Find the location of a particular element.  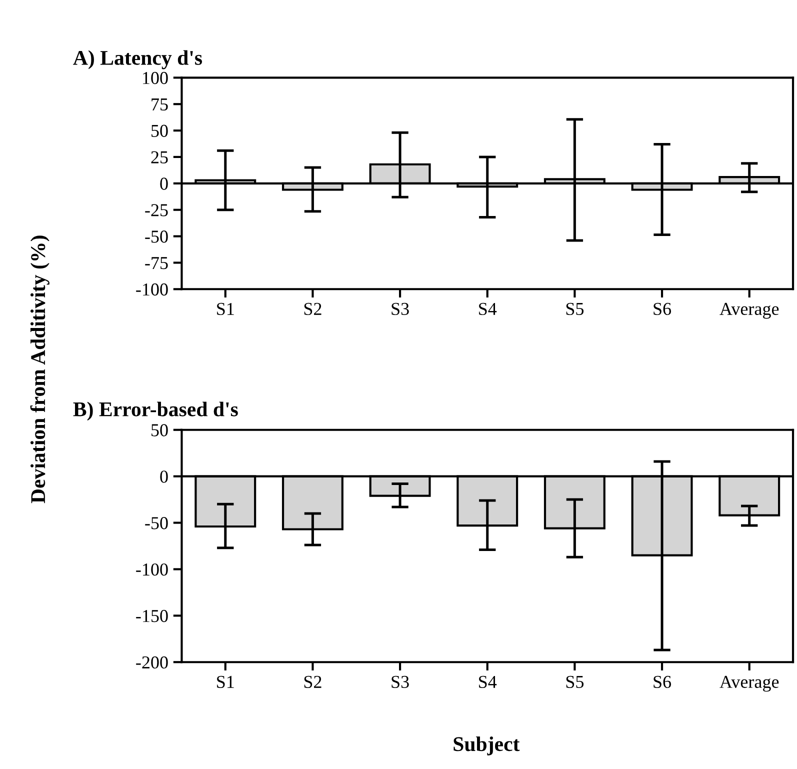

y-tick-label: -25 is located at coordinates (156, 210).